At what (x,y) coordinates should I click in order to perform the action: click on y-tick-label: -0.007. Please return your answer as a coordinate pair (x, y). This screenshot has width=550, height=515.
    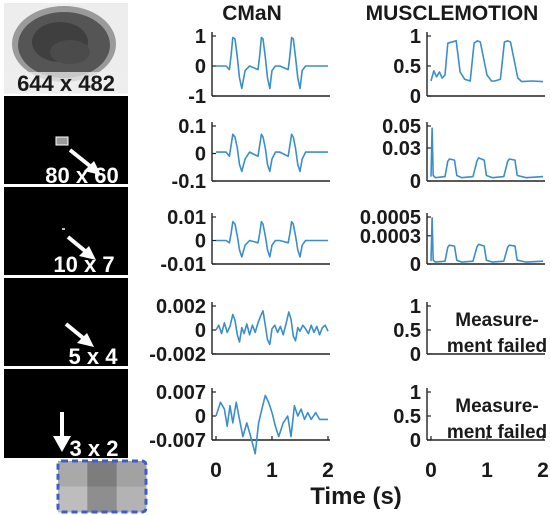
    Looking at the image, I should click on (177, 441).